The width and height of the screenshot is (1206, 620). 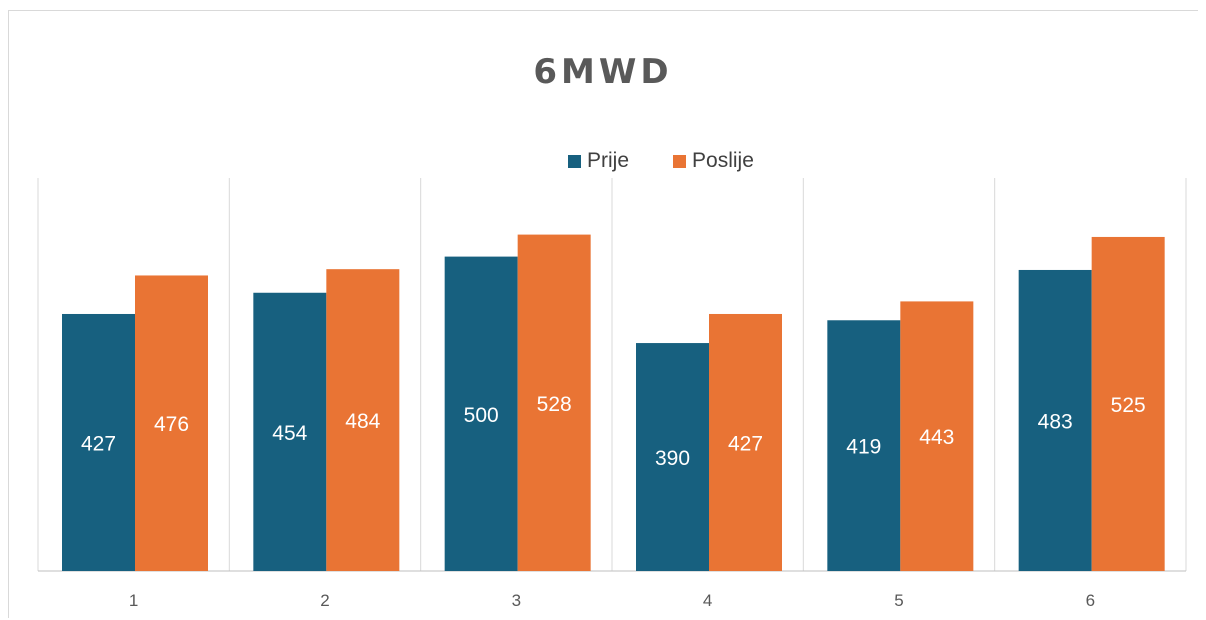 I want to click on data-label-prije-2: 454, so click(x=289, y=433).